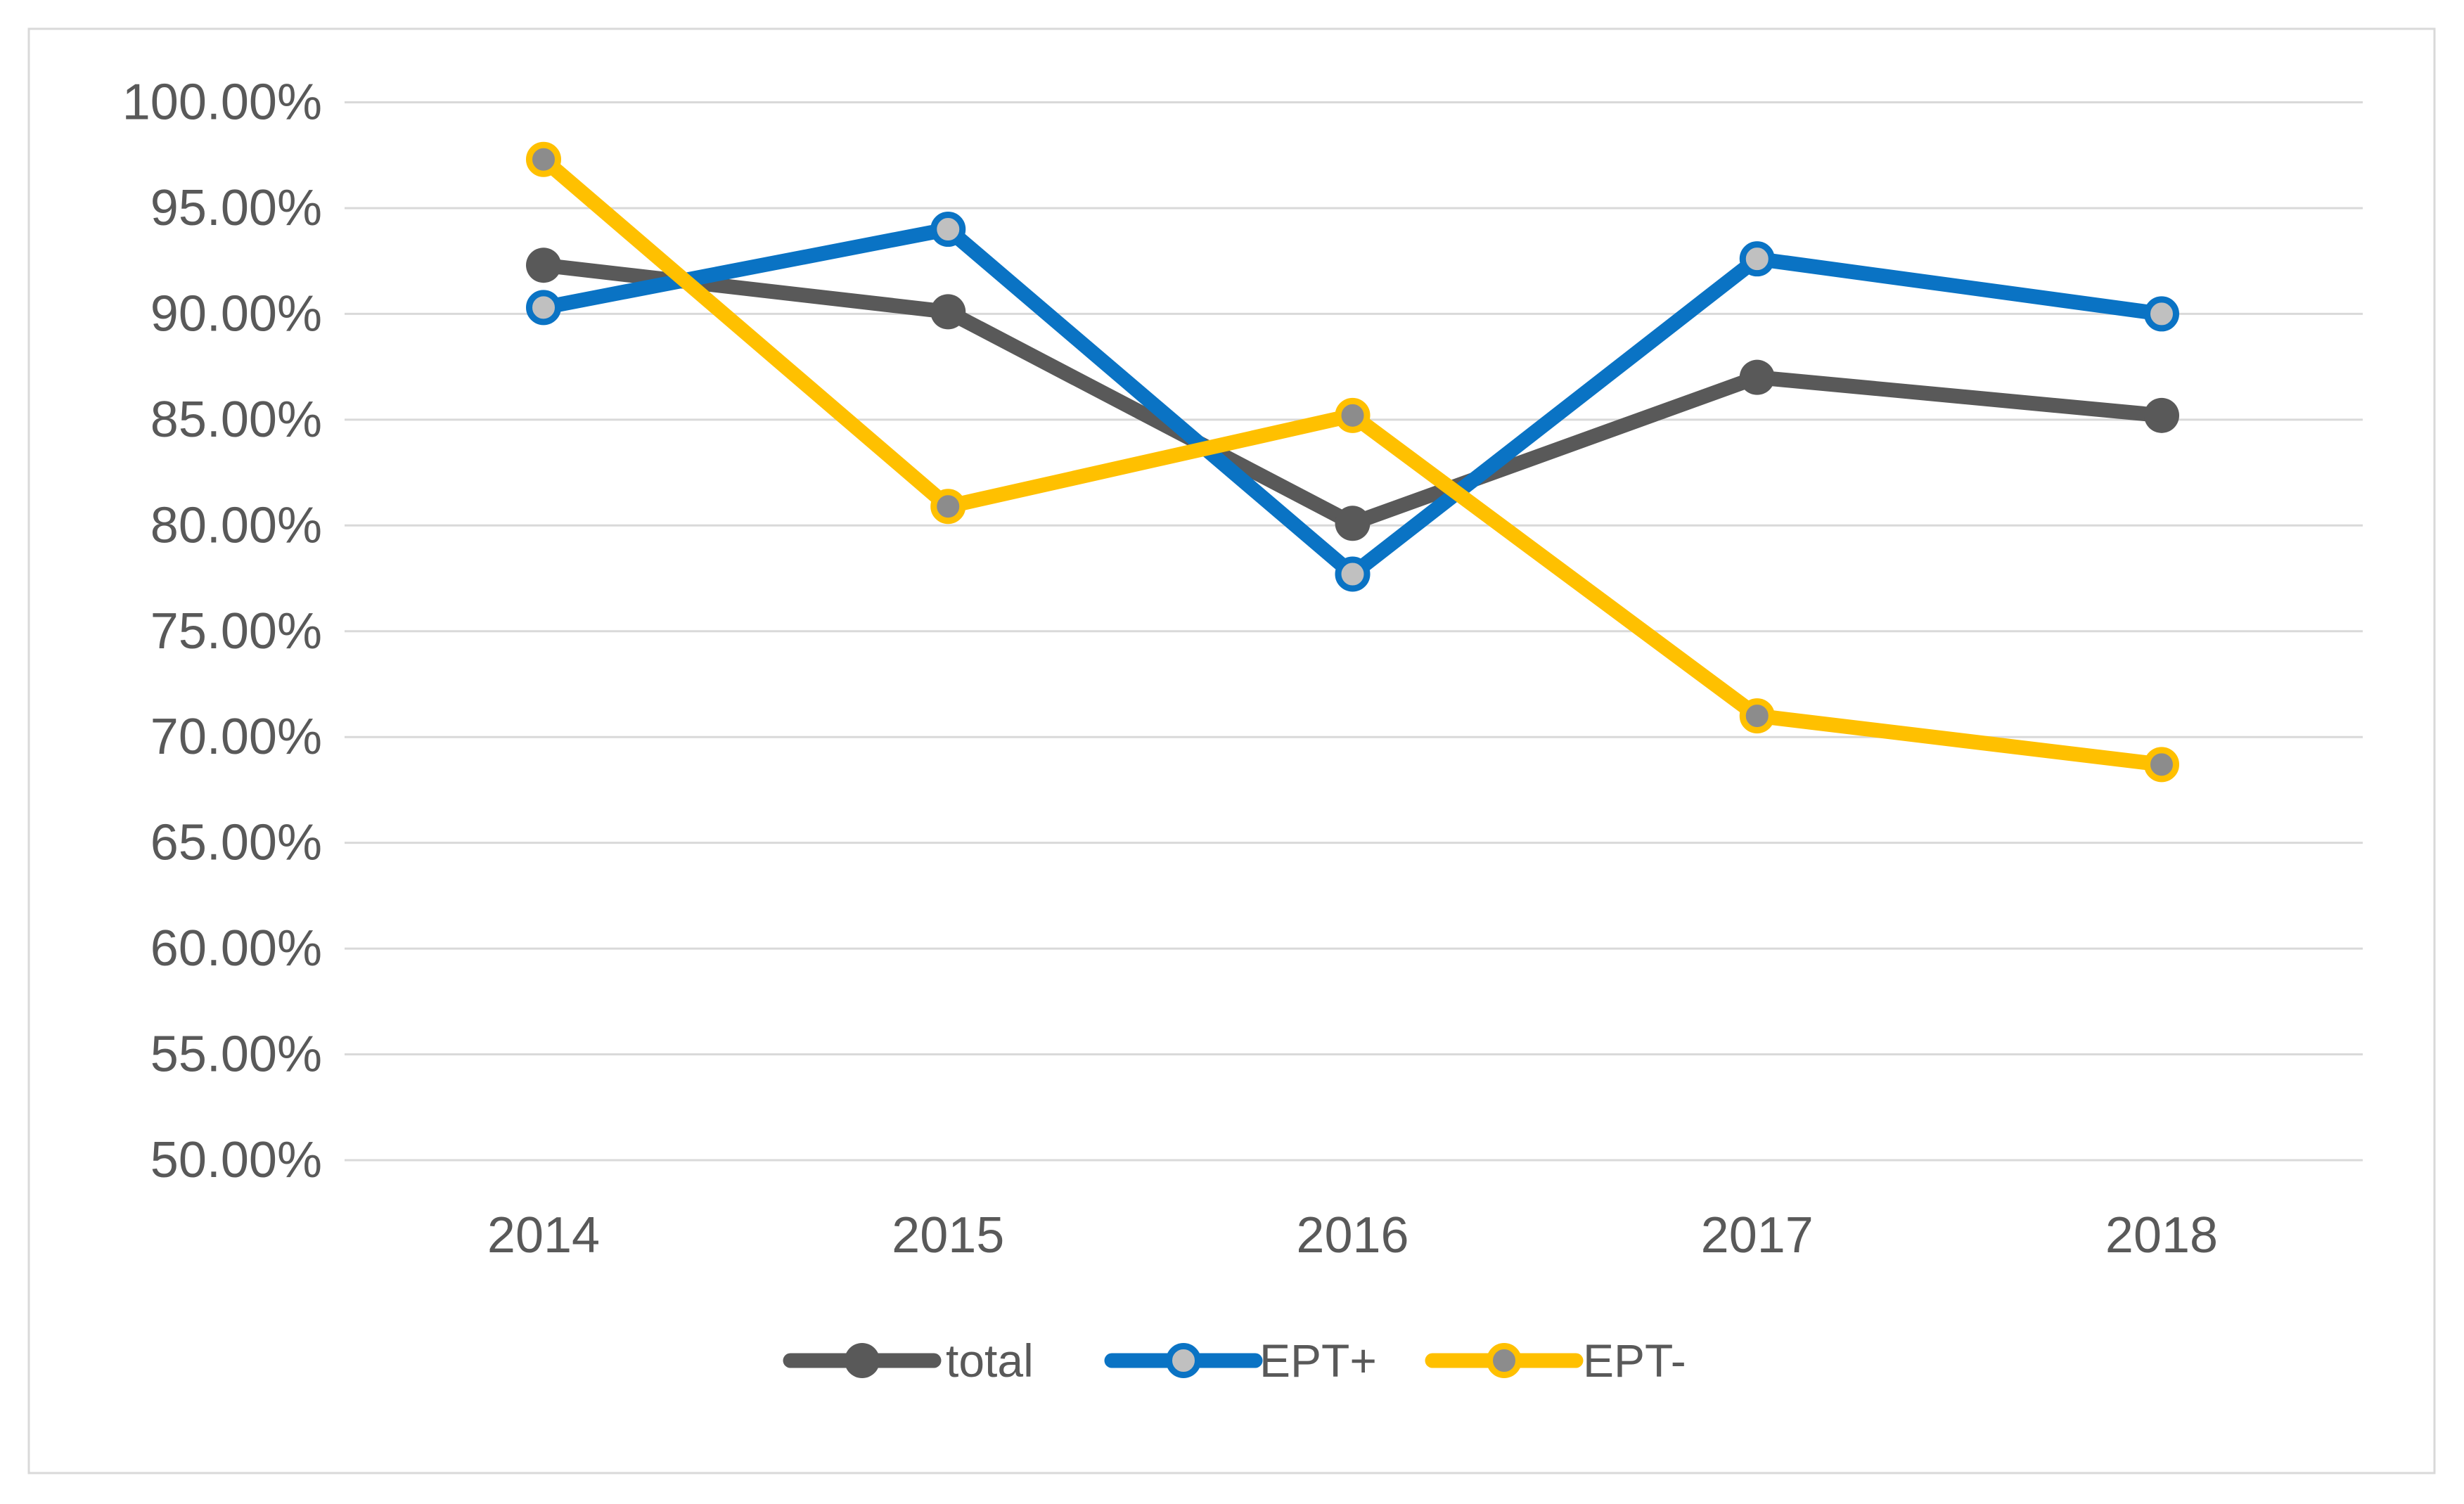 The width and height of the screenshot is (2464, 1504). Describe the element at coordinates (1504, 1360) in the screenshot. I see `data-point-legend-marker-EPT-` at that location.